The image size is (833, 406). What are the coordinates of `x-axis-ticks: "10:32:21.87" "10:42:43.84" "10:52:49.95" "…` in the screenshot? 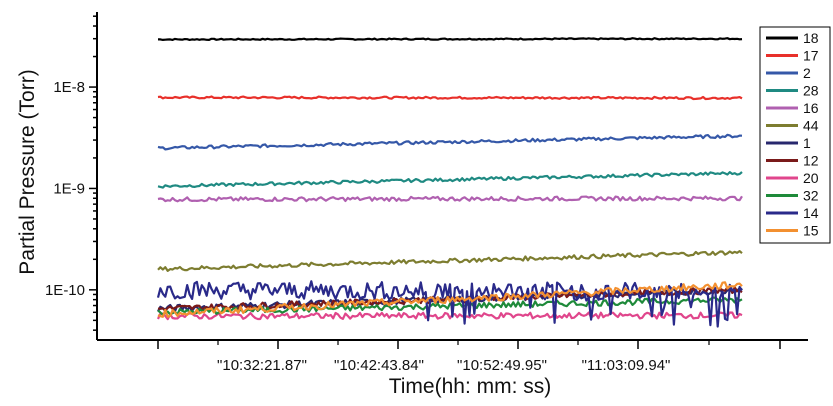 It's located at (469, 357).